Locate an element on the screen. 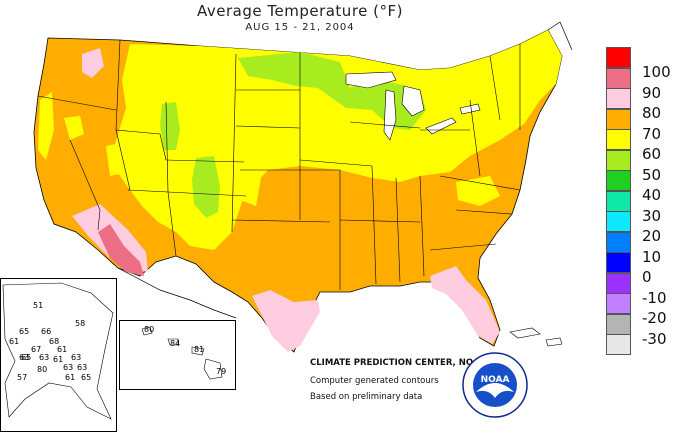 The image size is (678, 435). hawaii-big-island is located at coordinates (213, 369).